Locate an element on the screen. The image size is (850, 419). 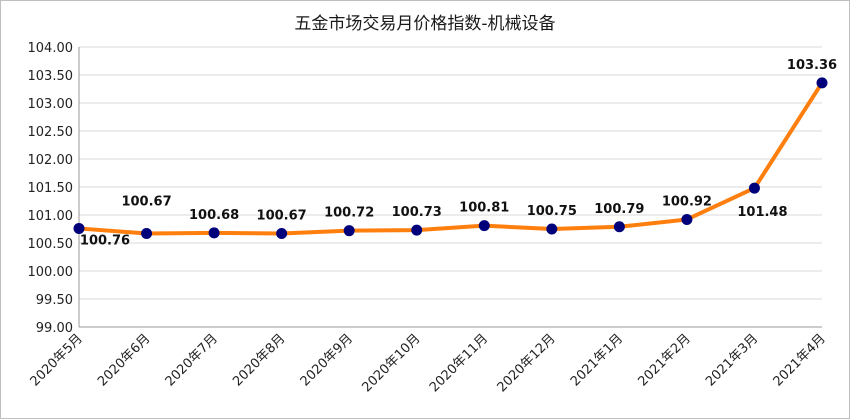
y-tick-label: 104.00 is located at coordinates (51, 48).